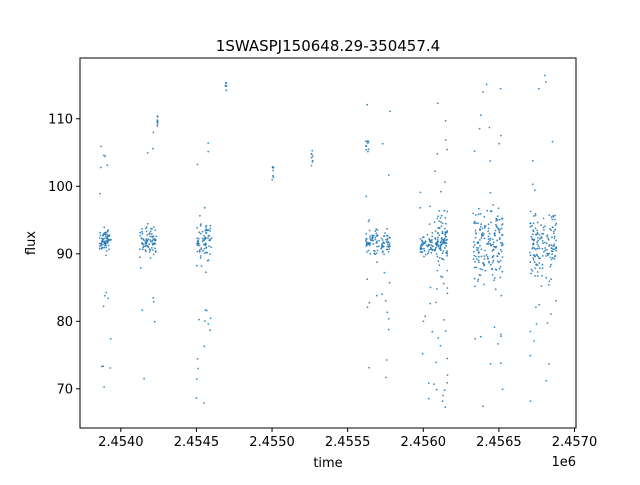  Describe the element at coordinates (563, 462) in the screenshot. I see `x-axis-offset-label: 1e6` at that location.